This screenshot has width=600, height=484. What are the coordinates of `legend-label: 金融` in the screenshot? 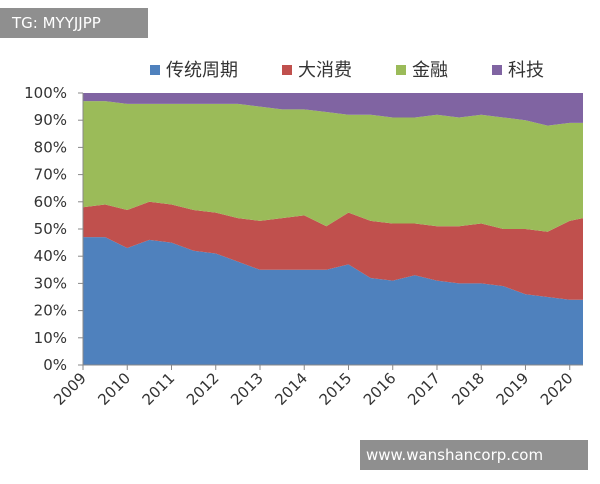 It's located at (430, 70).